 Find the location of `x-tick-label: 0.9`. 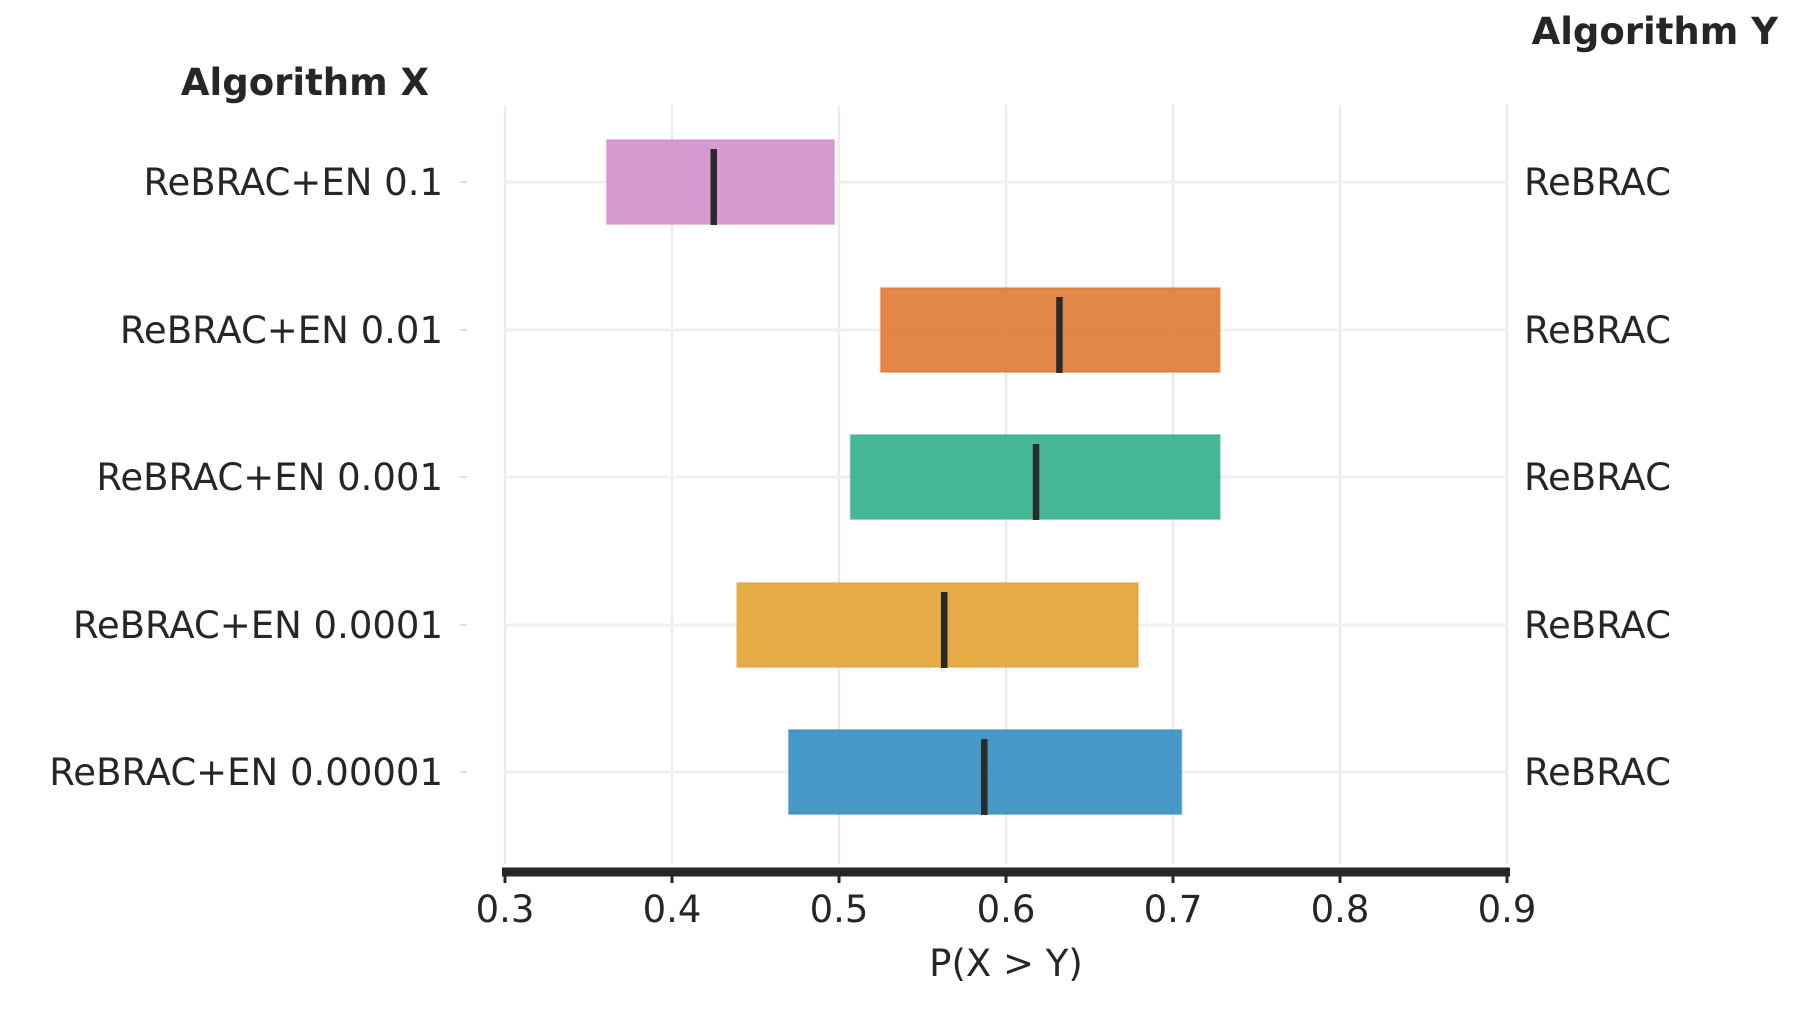

x-tick-label: 0.9 is located at coordinates (1507, 909).